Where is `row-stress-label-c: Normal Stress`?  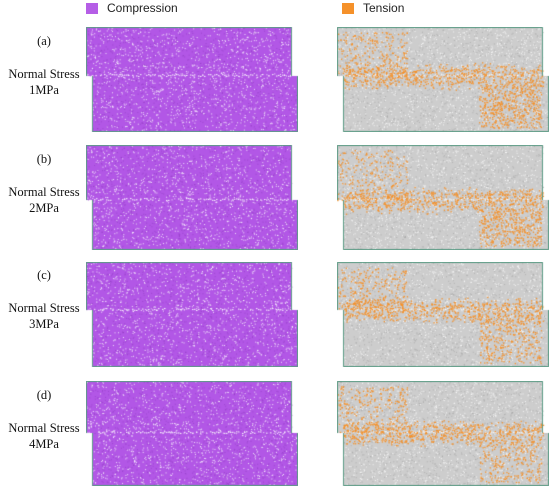 row-stress-label-c: Normal Stress is located at coordinates (44, 308).